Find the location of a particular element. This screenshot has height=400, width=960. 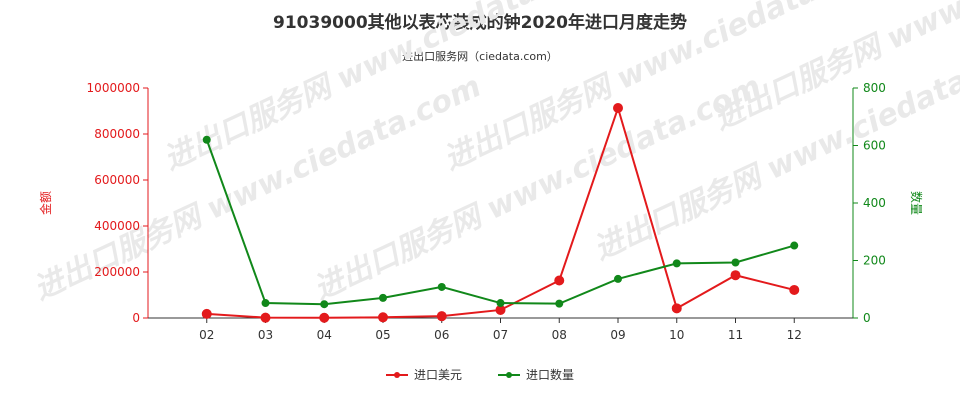

right-axis-tick-label: 600 is located at coordinates (874, 146).